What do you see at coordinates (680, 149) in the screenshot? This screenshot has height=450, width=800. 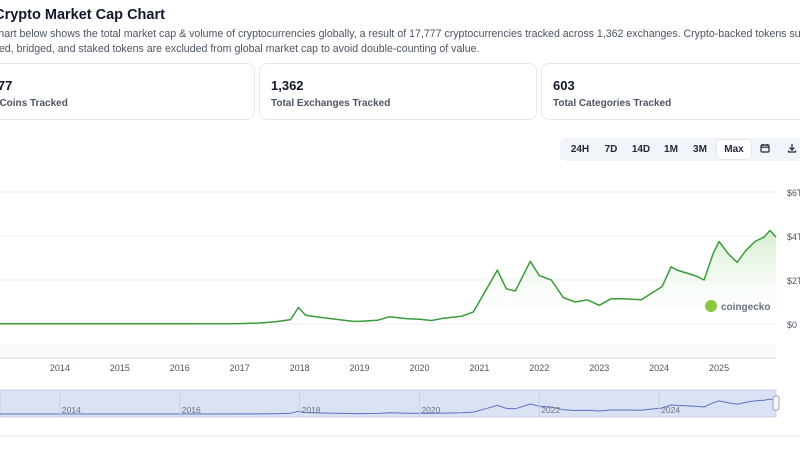 I see `time-range-selector: 24H 7D 14D 1M 3M Max` at bounding box center [680, 149].